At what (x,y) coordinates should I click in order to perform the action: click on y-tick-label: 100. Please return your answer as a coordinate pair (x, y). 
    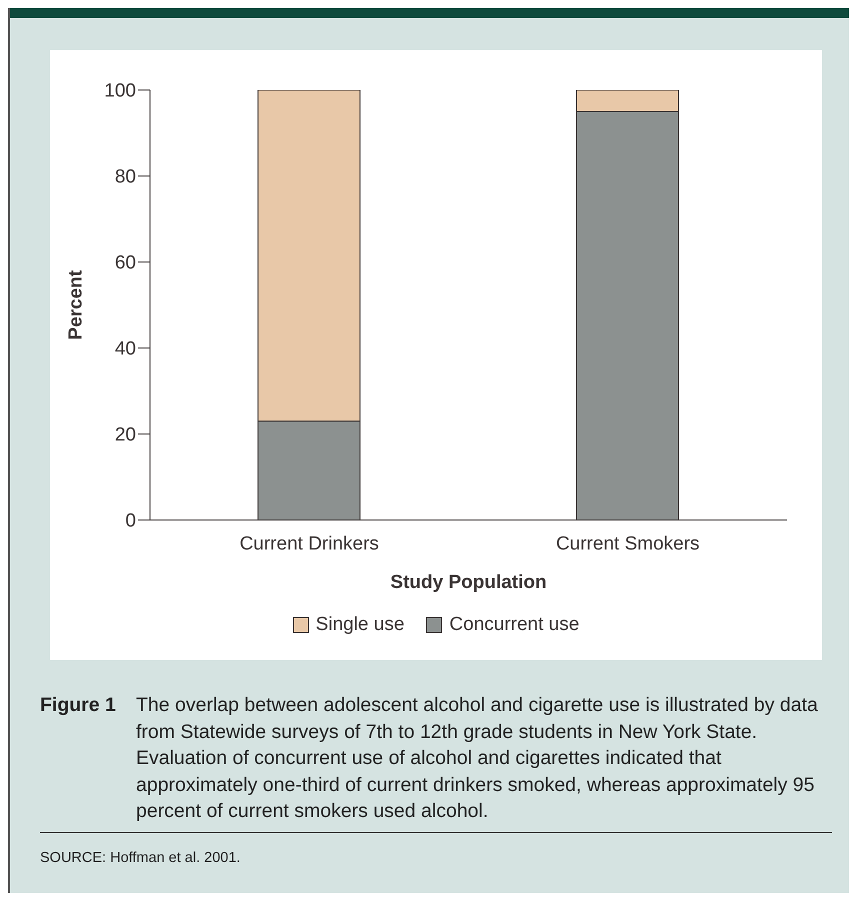
    Looking at the image, I should click on (120, 91).